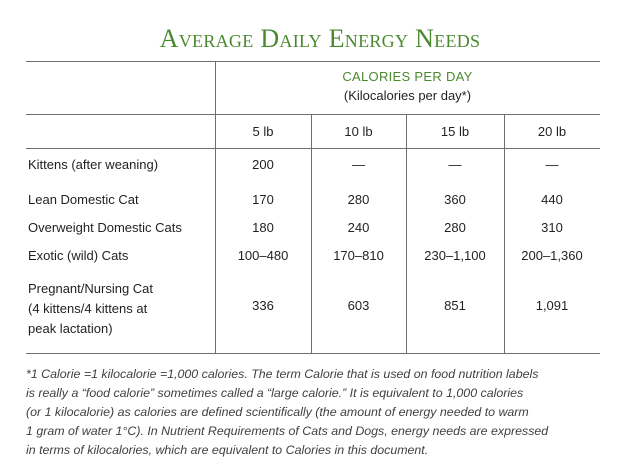  I want to click on table-cell: 1,091, so click(552, 305).